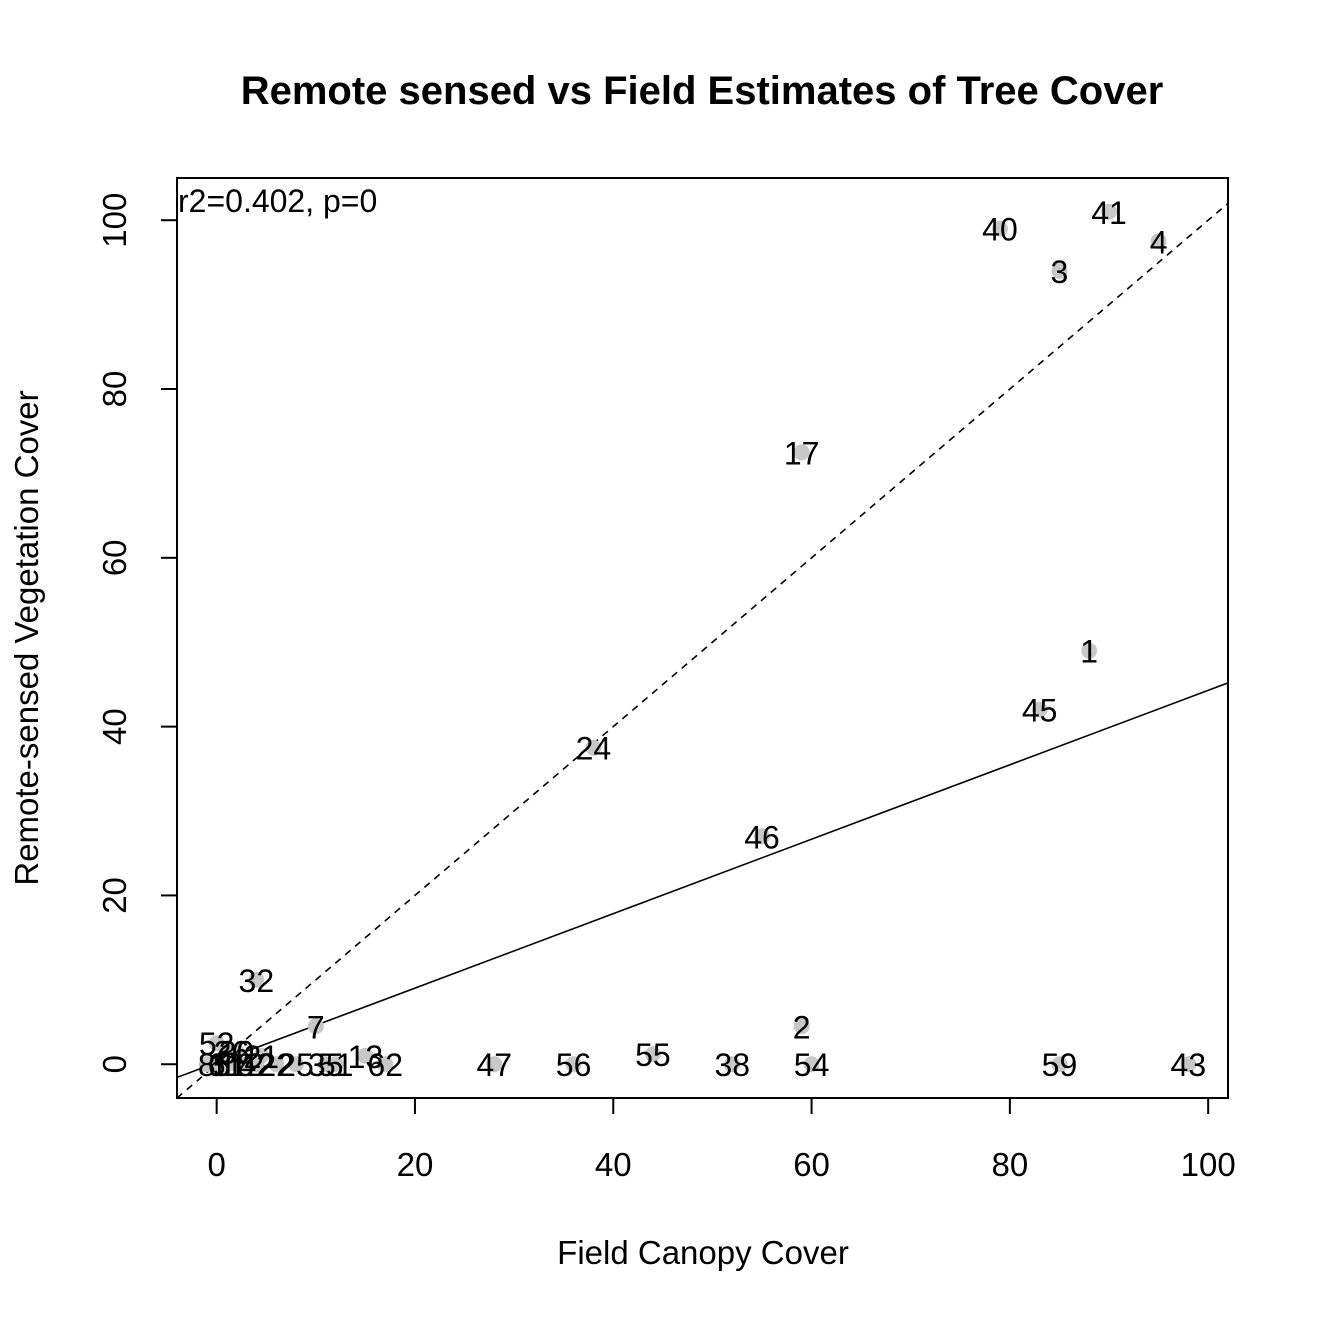  What do you see at coordinates (415, 1164) in the screenshot?
I see `x-tick-label: 20` at bounding box center [415, 1164].